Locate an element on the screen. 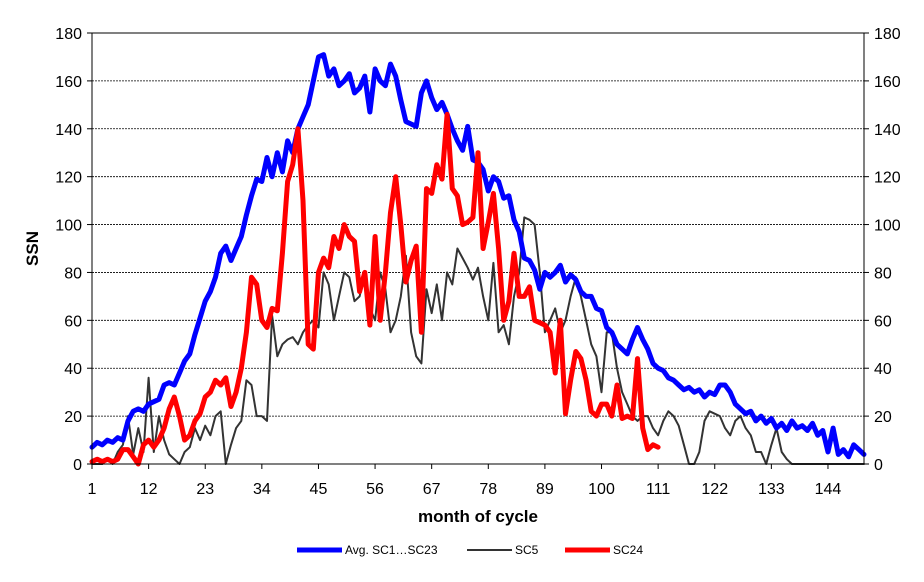  legend-label: Avg. SC1…SC23 is located at coordinates (391, 550).